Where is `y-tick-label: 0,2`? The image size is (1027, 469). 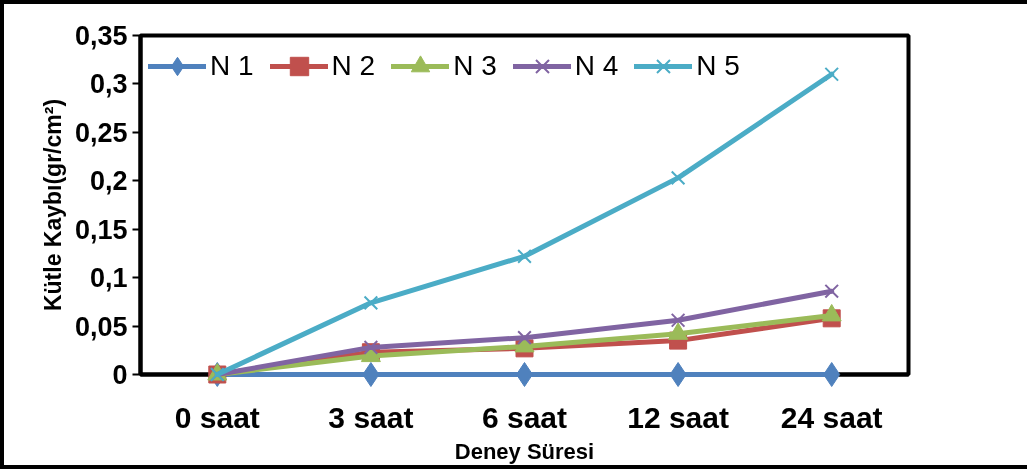
y-tick-label: 0,2 is located at coordinates (108, 181).